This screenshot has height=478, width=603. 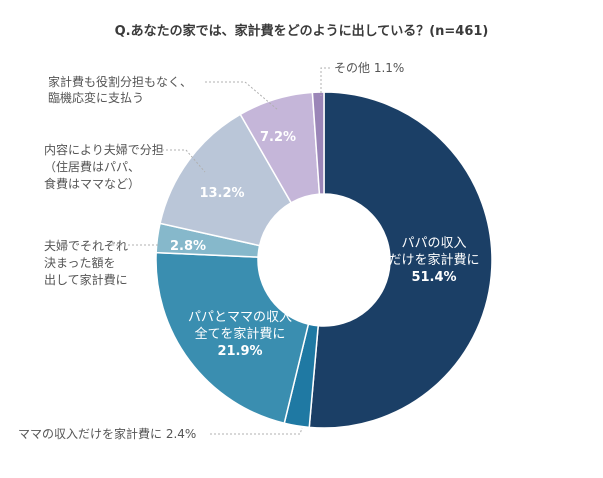 I want to click on slice-both, so click(x=232, y=338).